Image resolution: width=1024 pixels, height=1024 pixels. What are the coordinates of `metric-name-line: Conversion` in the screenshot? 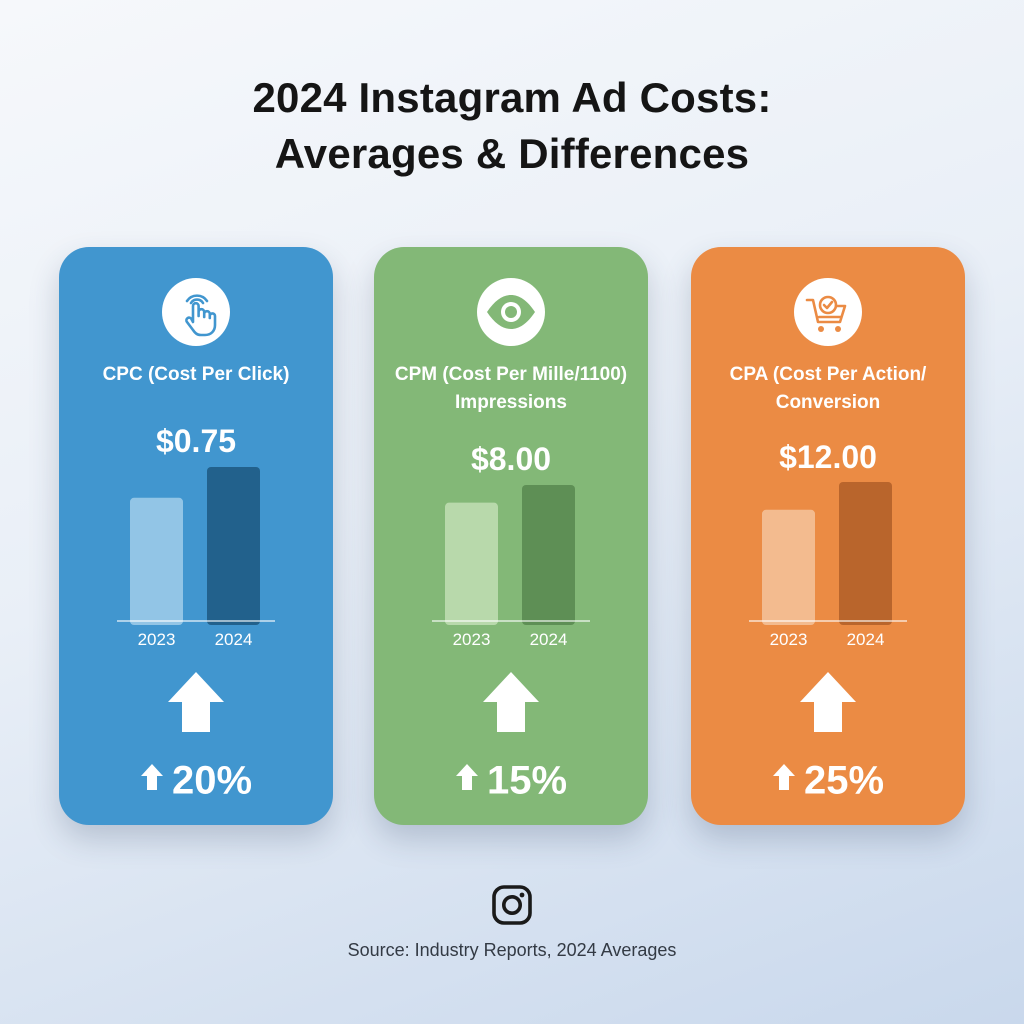 It's located at (828, 402).